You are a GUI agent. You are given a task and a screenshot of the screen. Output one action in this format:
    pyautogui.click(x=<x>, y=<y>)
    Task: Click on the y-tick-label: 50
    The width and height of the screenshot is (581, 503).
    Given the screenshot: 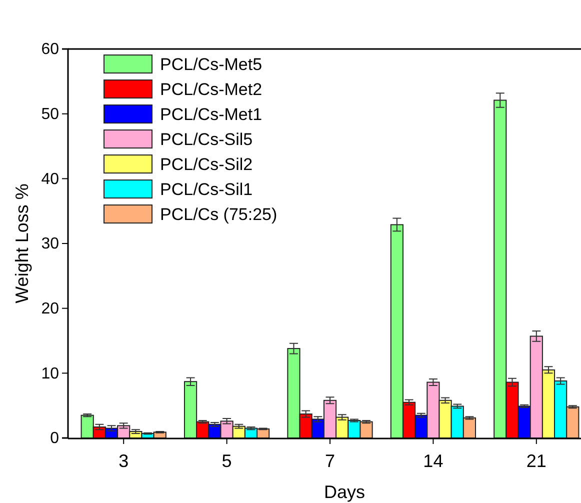 What is the action you would take?
    pyautogui.click(x=50, y=114)
    